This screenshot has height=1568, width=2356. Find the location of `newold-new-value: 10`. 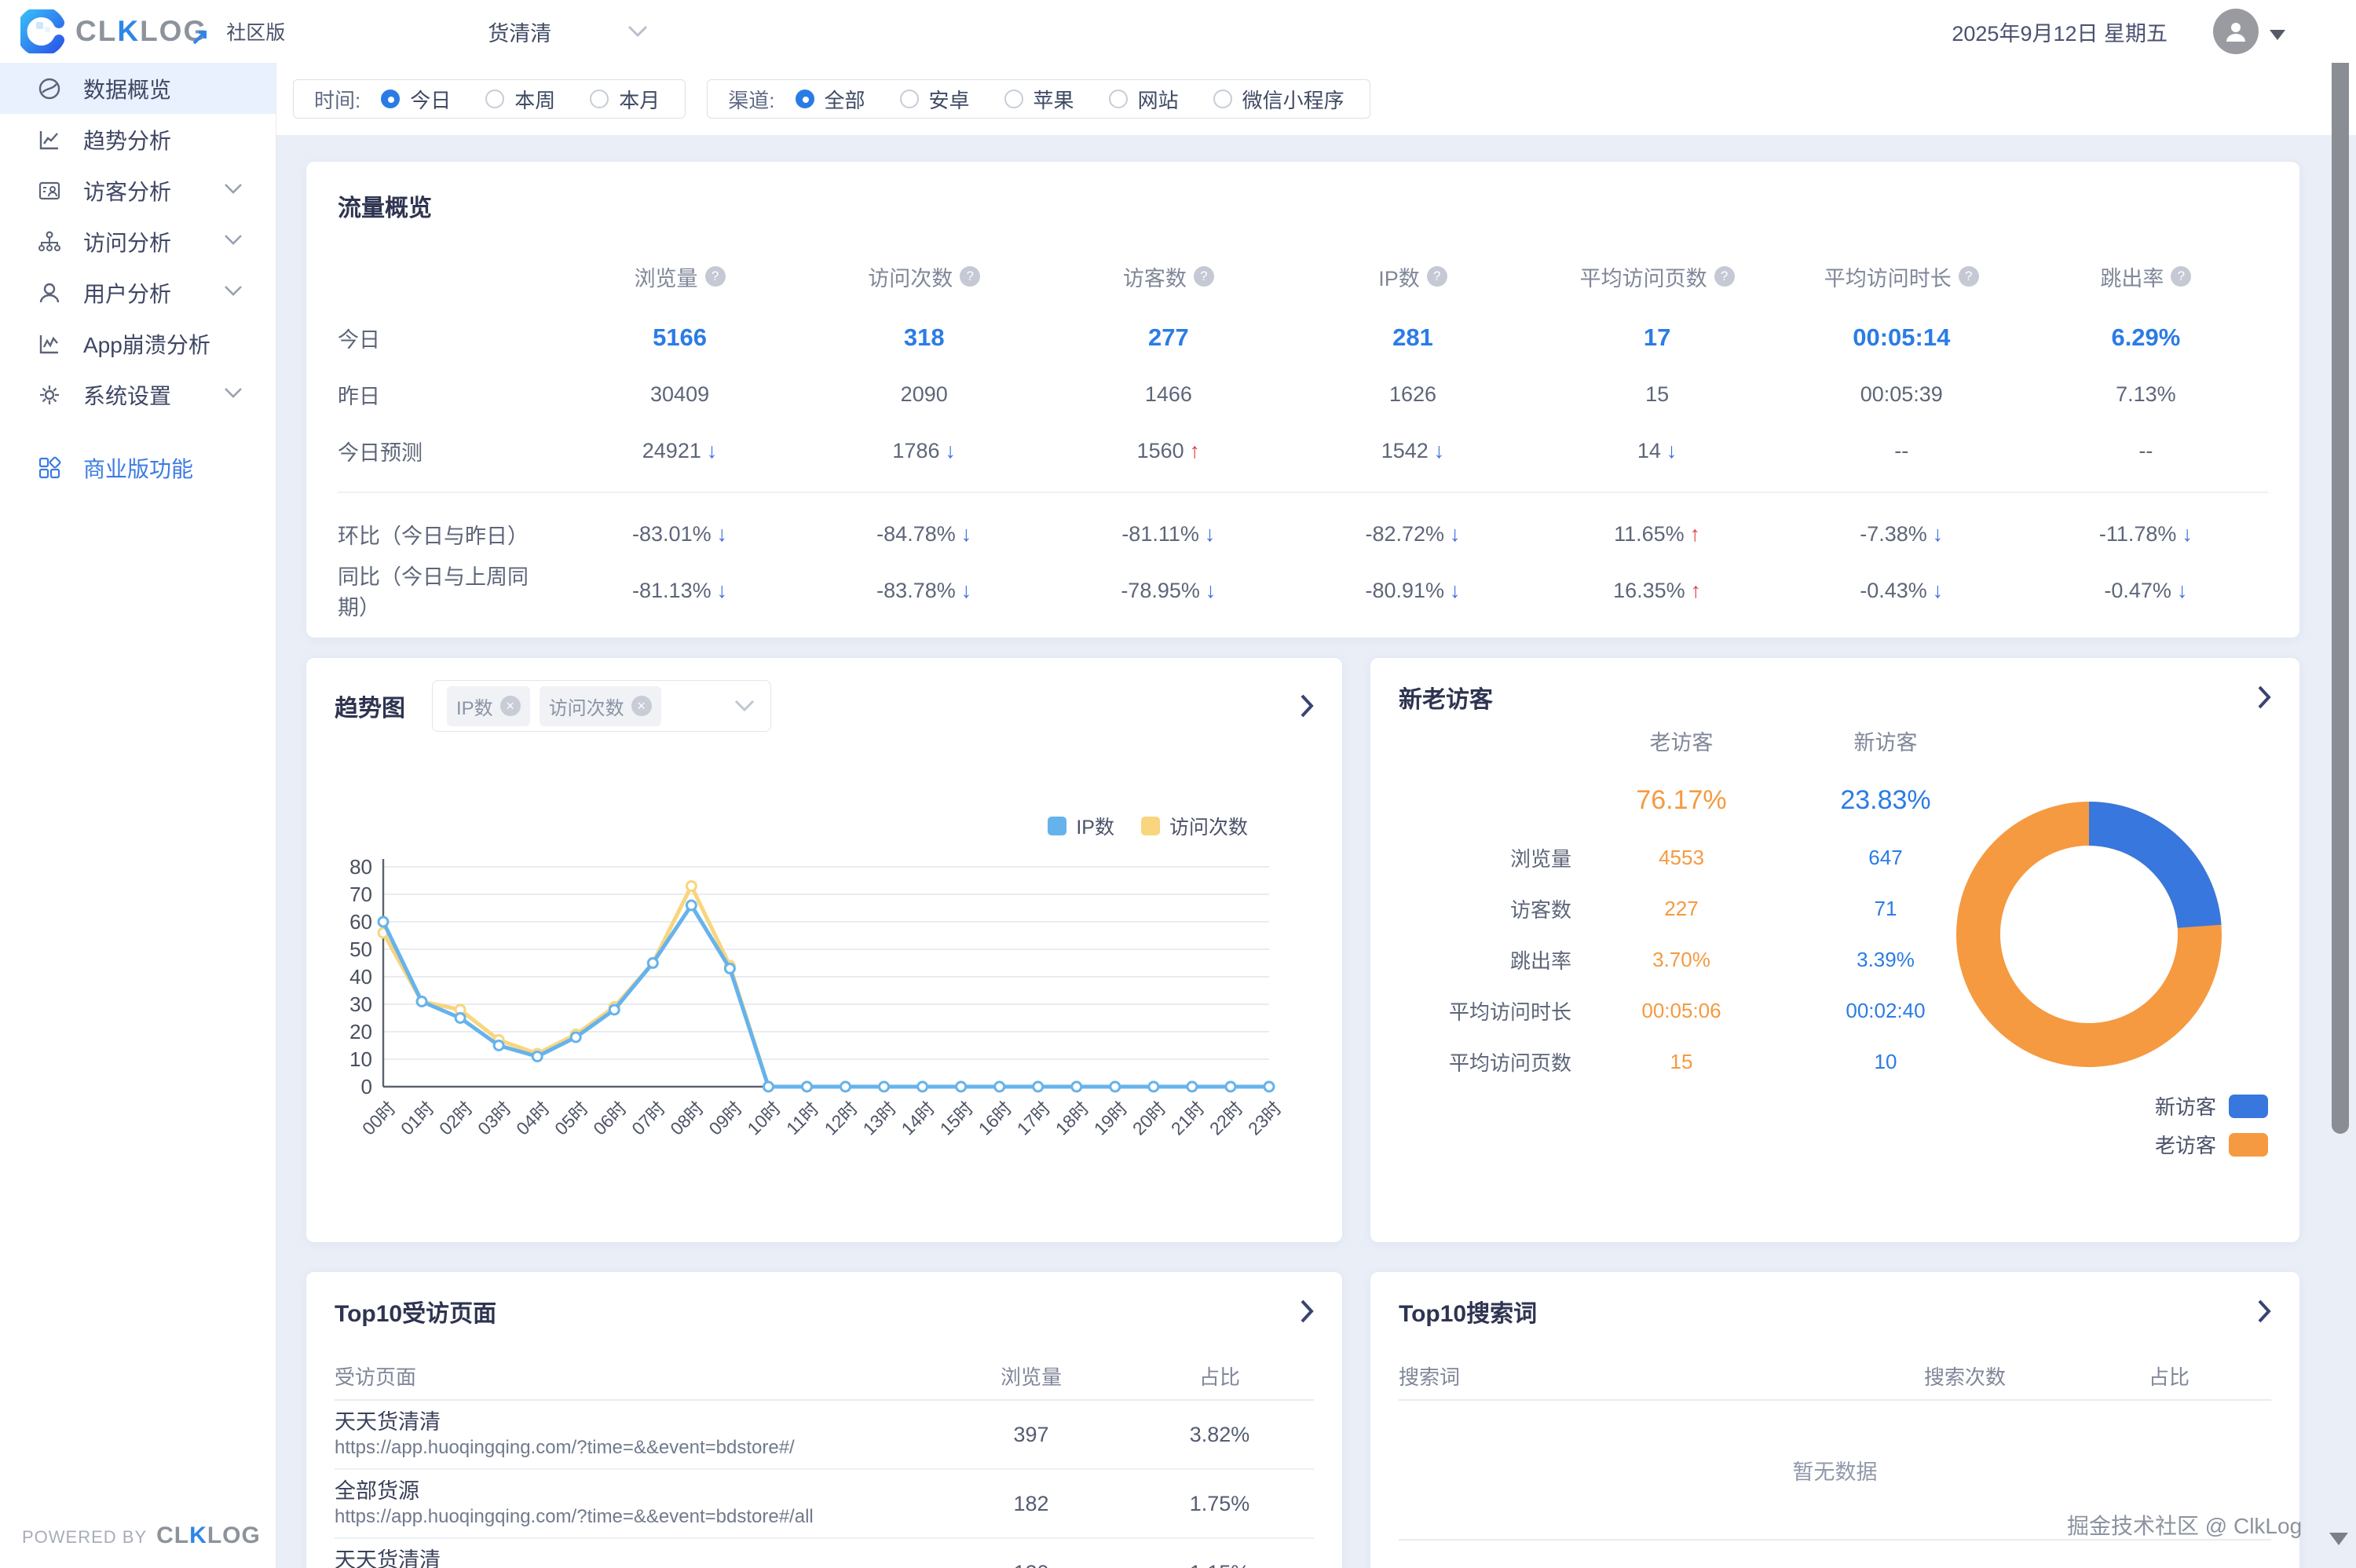

newold-new-value: 10 is located at coordinates (1885, 1061).